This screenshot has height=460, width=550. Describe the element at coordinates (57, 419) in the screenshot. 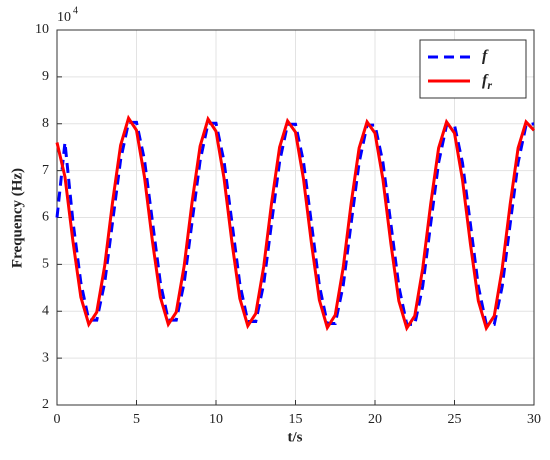

I see `x-tick-label: 0` at that location.